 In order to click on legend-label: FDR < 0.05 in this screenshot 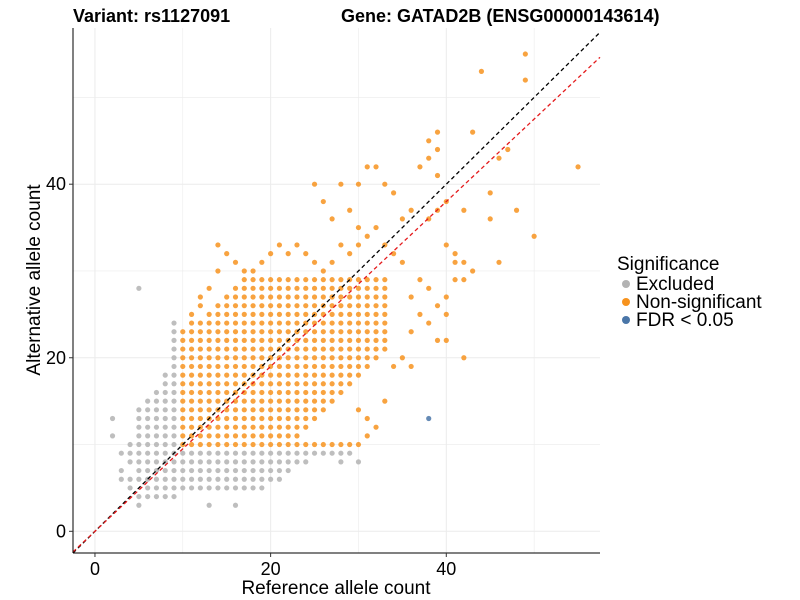, I will do `click(685, 320)`.